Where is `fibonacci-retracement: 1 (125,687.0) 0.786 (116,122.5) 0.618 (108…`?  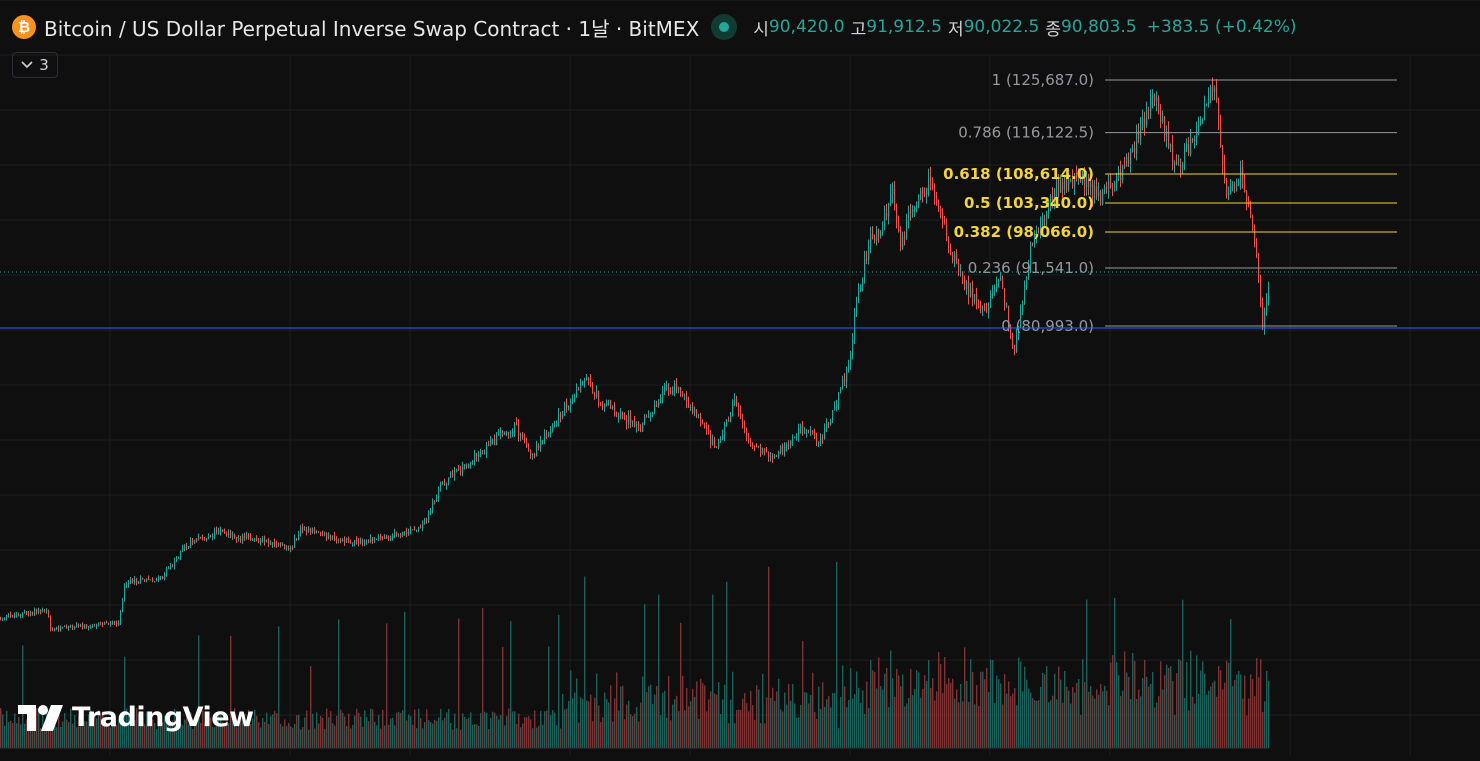 fibonacci-retracement: 1 (125,687.0) 0.786 (116,122.5) 0.618 (108… is located at coordinates (1170, 203).